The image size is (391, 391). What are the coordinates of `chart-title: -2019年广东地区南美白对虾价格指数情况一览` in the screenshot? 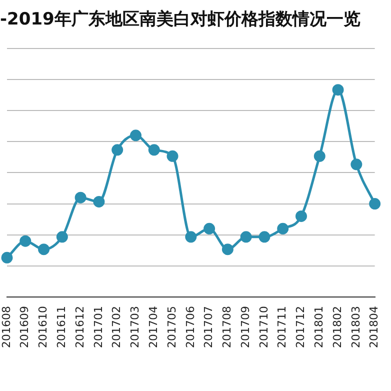 It's located at (180, 20).